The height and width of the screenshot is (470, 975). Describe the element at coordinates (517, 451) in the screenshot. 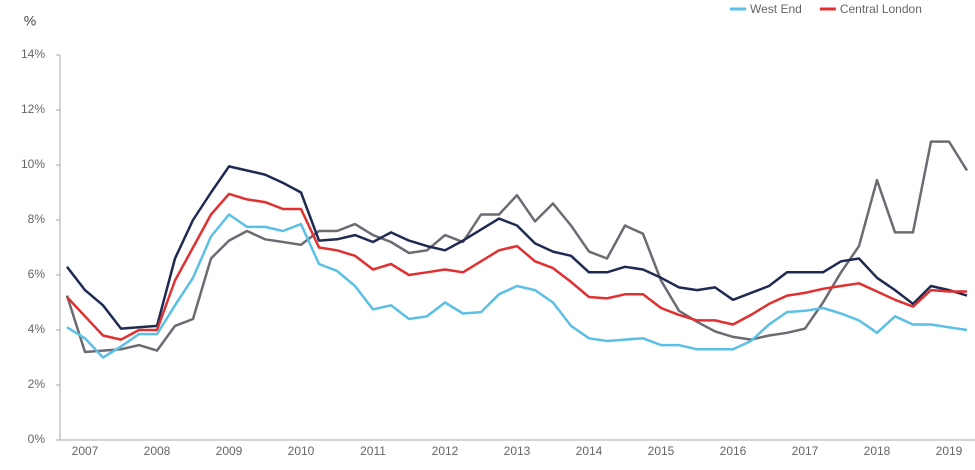

I see `x-tick-label: 2013` at that location.